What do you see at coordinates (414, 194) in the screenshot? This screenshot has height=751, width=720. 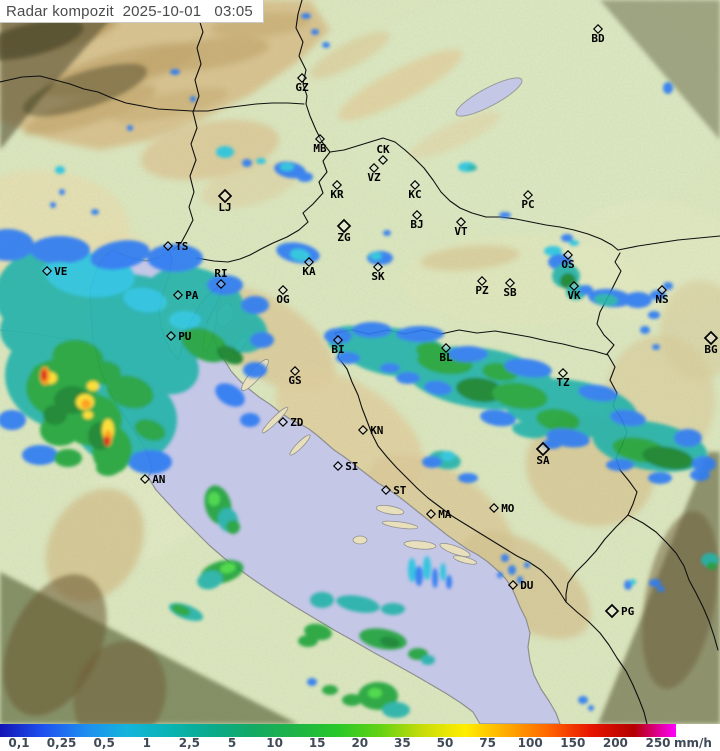 I see `station-label: KC` at bounding box center [414, 194].